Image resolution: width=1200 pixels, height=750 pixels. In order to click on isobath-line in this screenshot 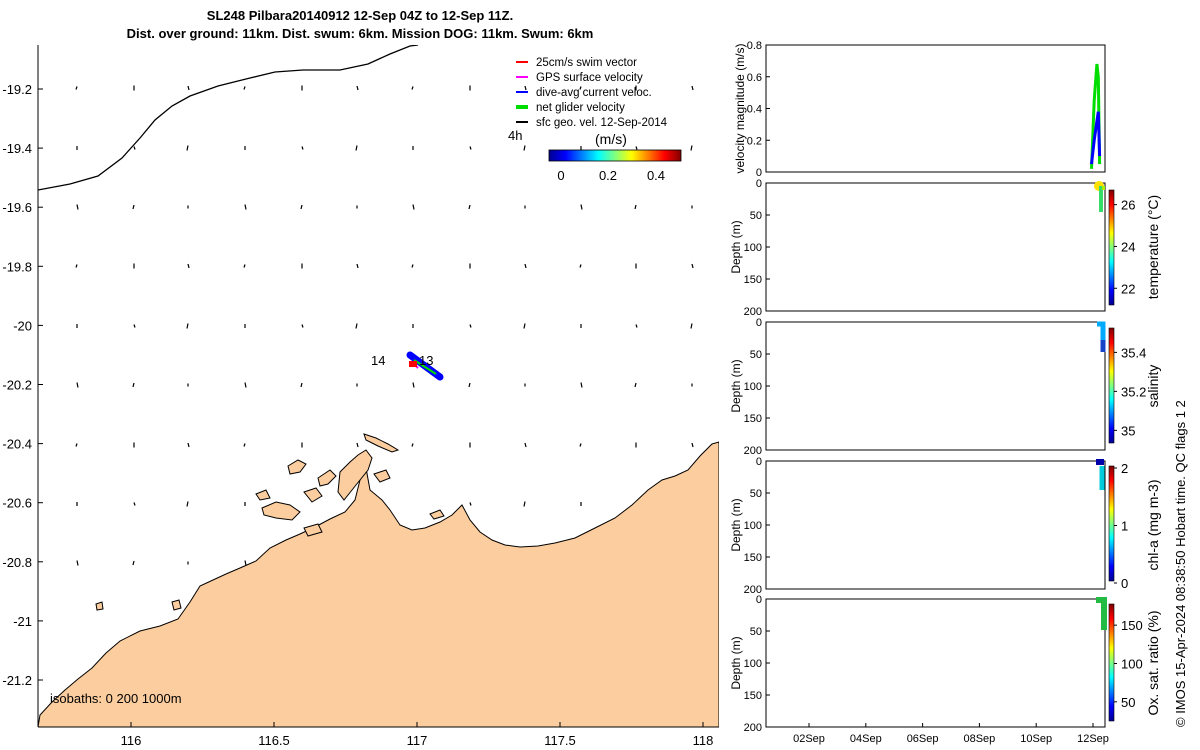, I will do `click(228, 118)`.